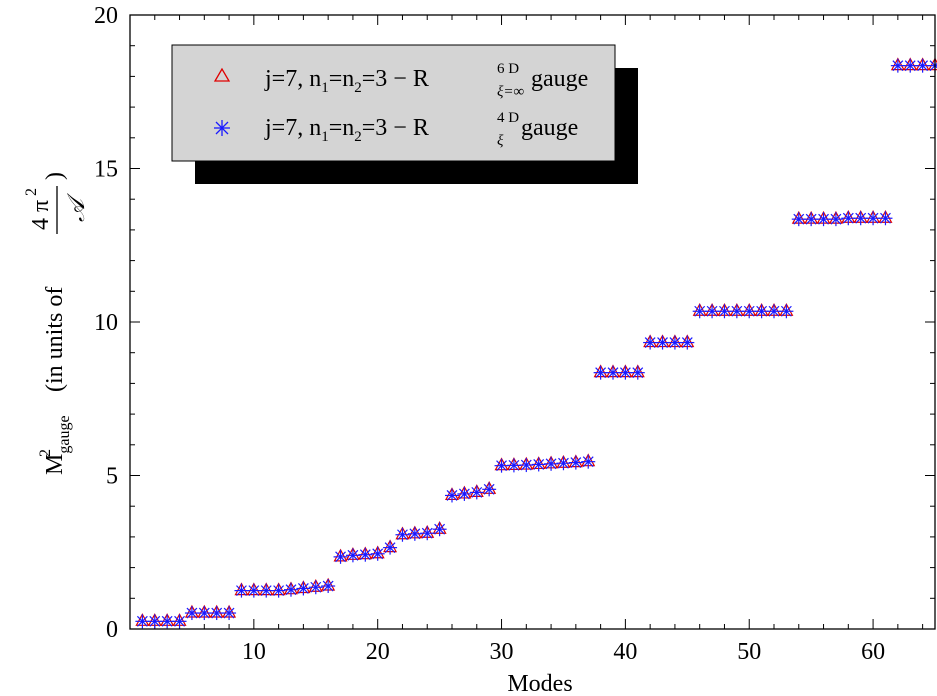 The height and width of the screenshot is (696, 937). I want to click on x-tick-labels: 10 20 30 40 50 60, so click(563, 652).